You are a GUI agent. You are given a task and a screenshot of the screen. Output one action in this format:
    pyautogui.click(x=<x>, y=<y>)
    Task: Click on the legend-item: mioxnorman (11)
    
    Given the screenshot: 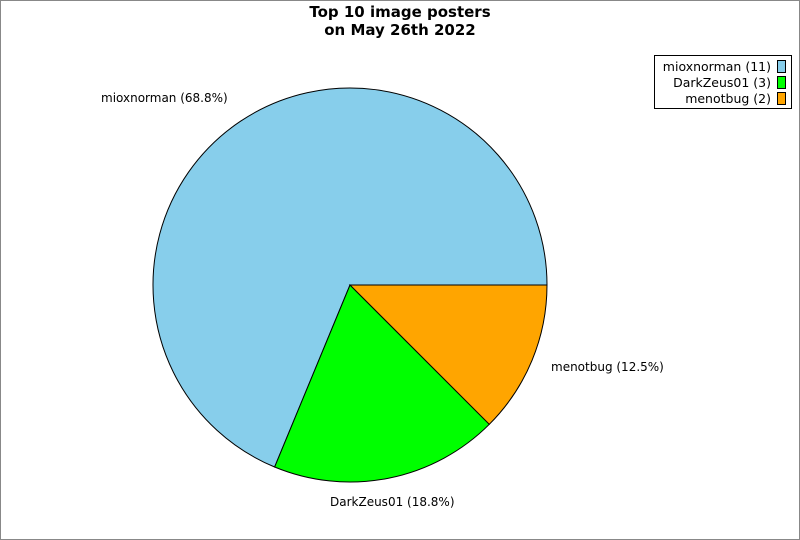 What is the action you would take?
    pyautogui.click(x=723, y=66)
    